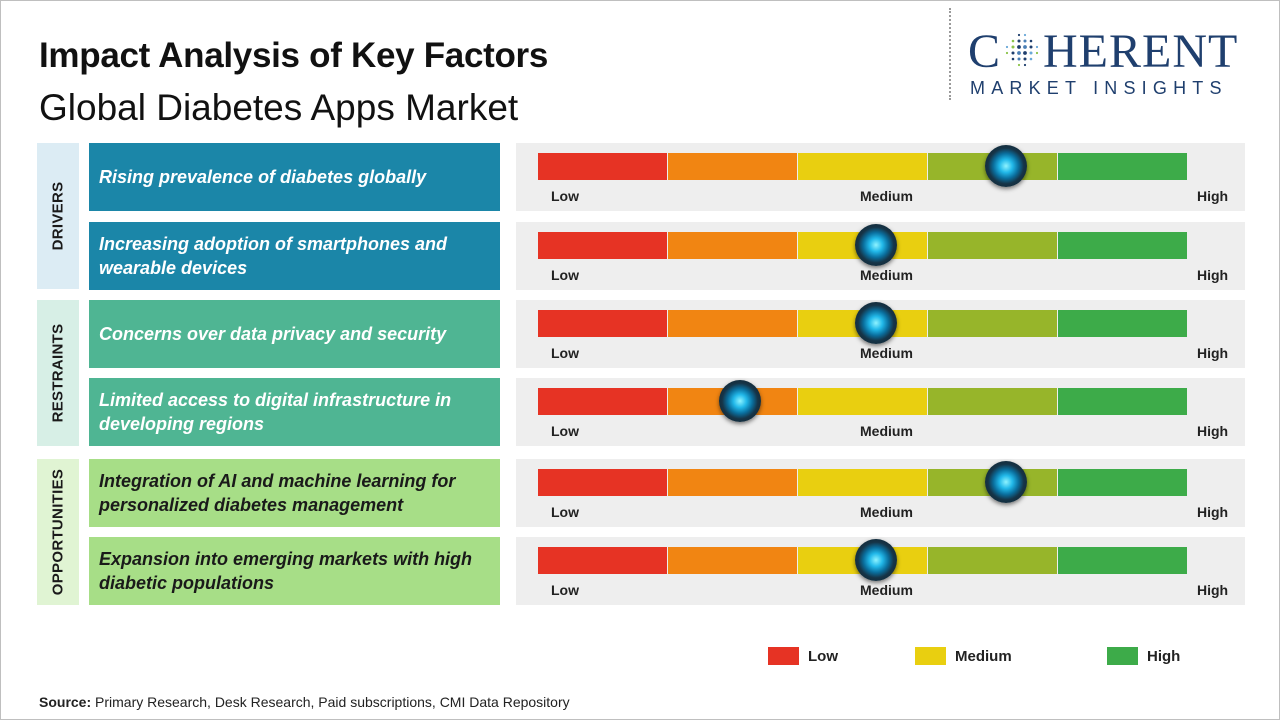  Describe the element at coordinates (294, 334) in the screenshot. I see `factor-label: Concerns over data privacy and security` at that location.